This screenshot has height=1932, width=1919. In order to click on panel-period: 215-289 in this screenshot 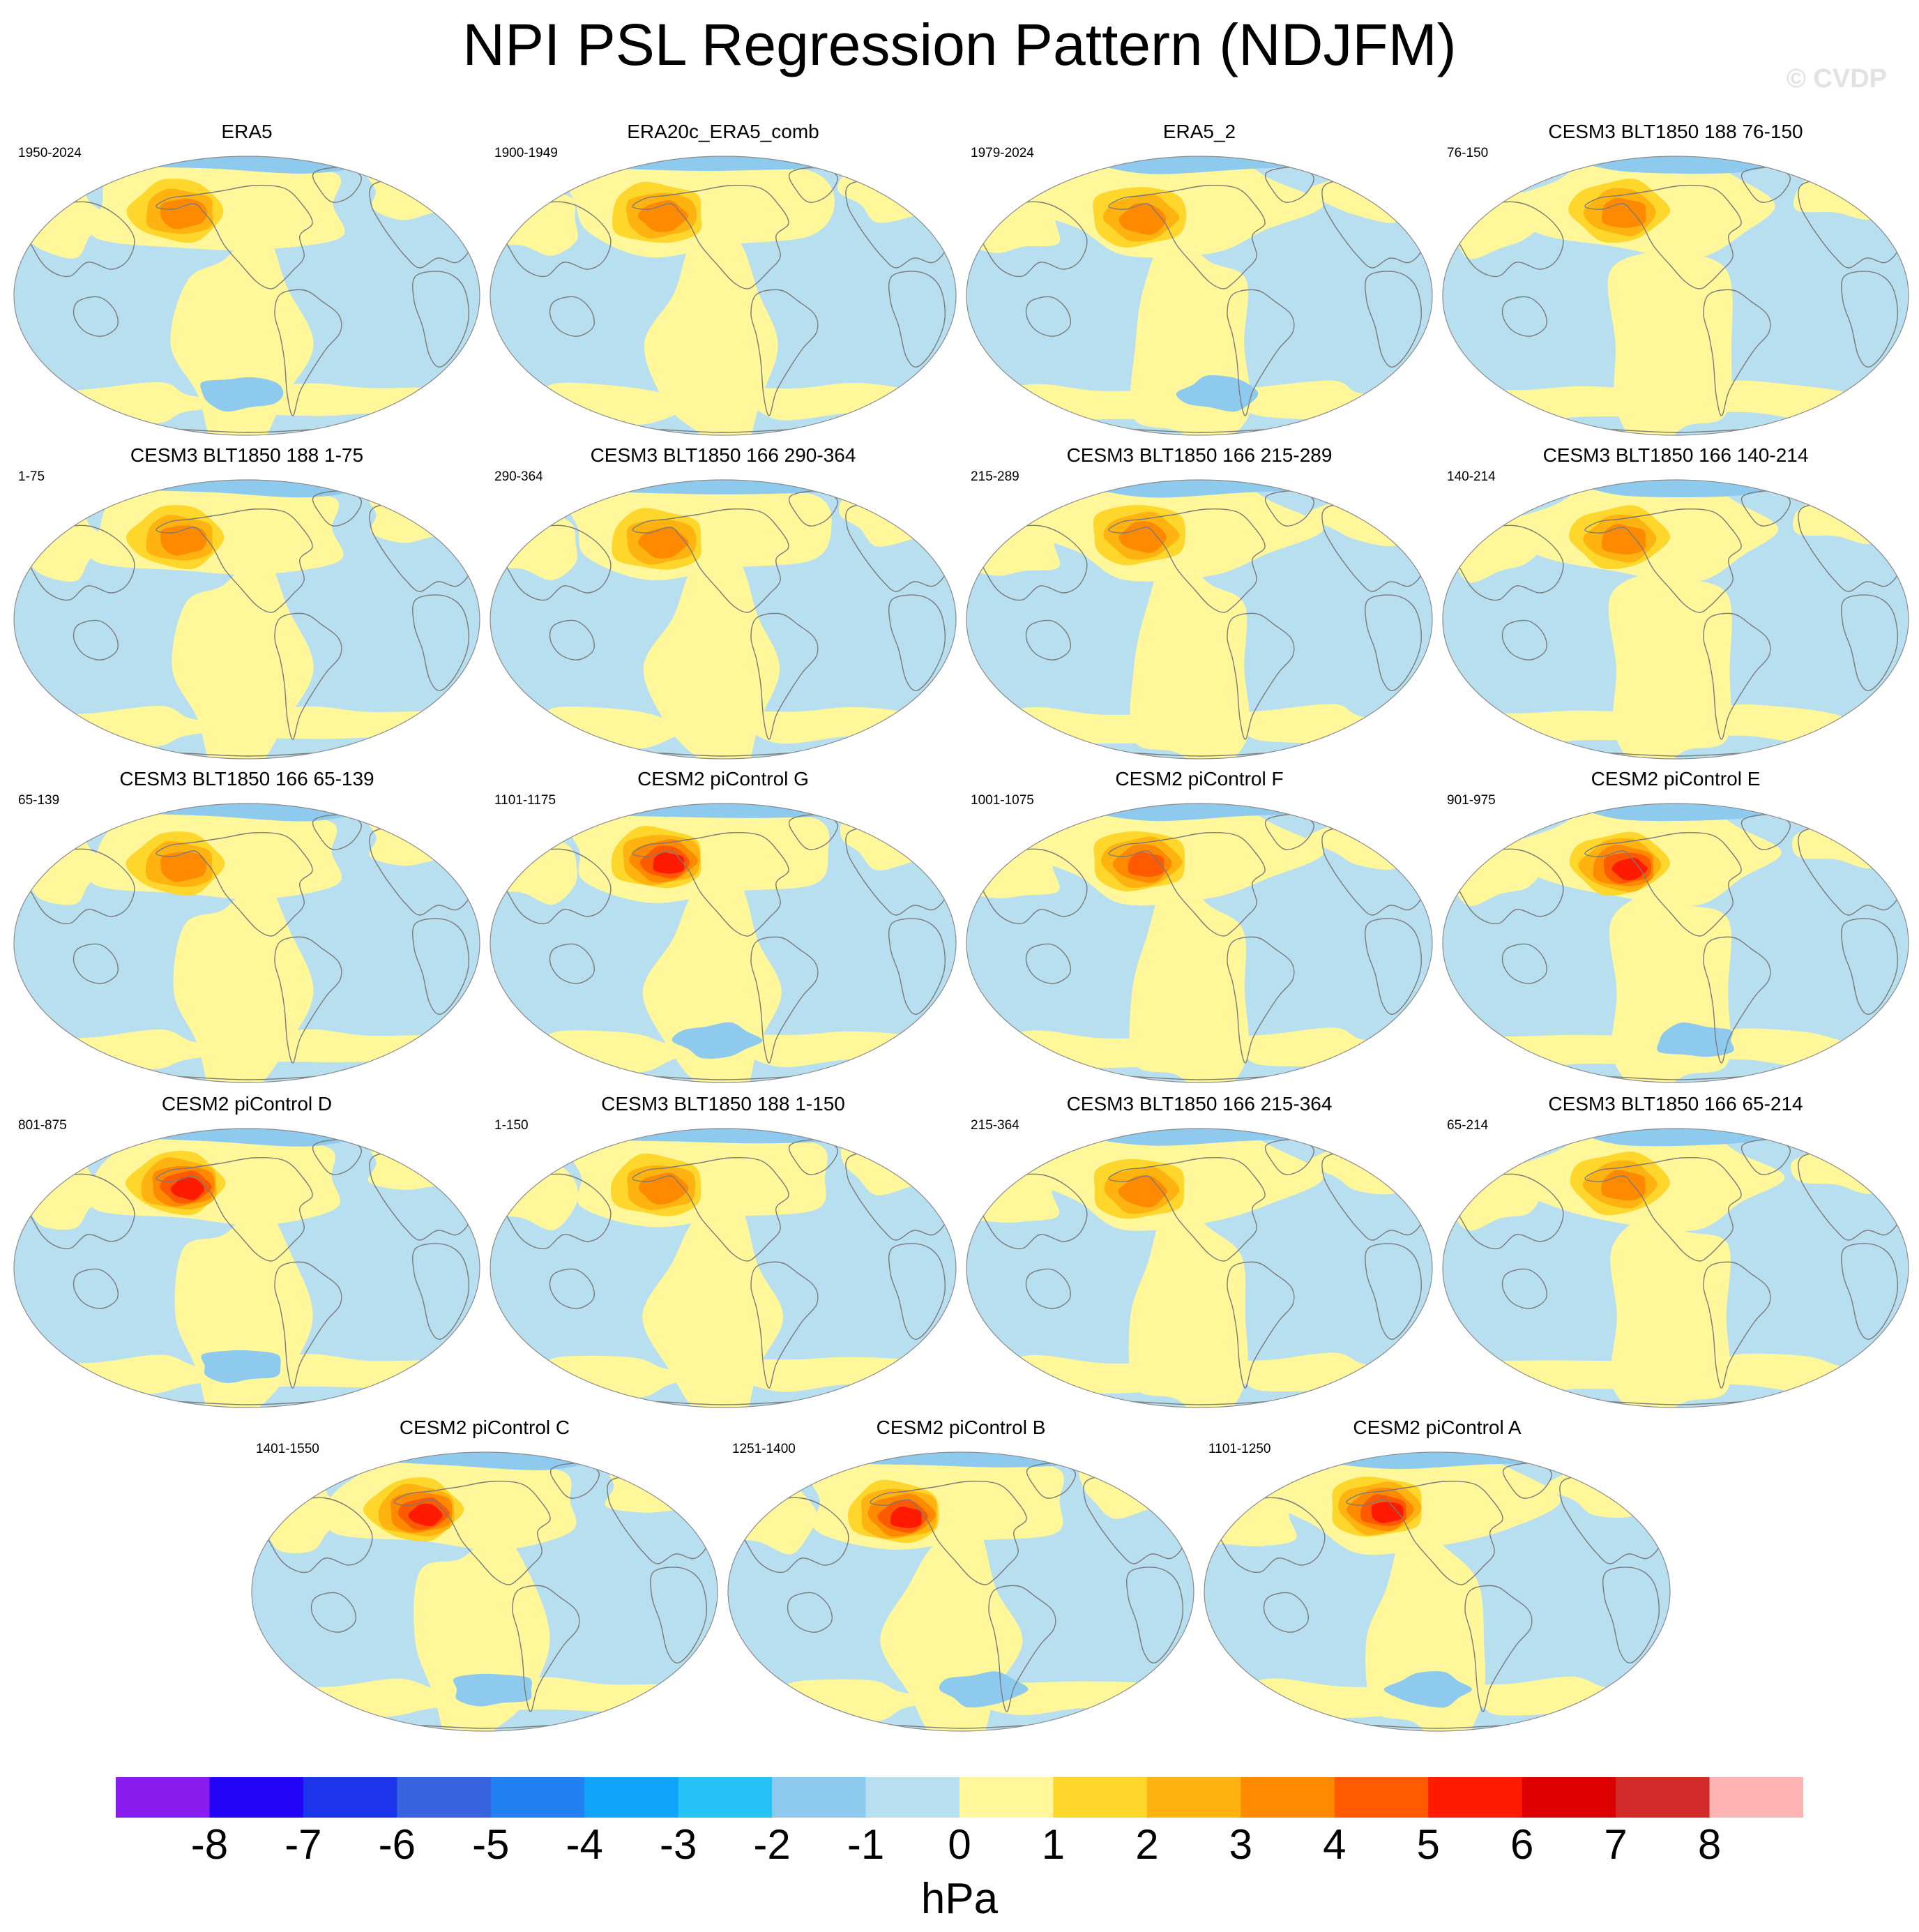, I will do `click(995, 477)`.